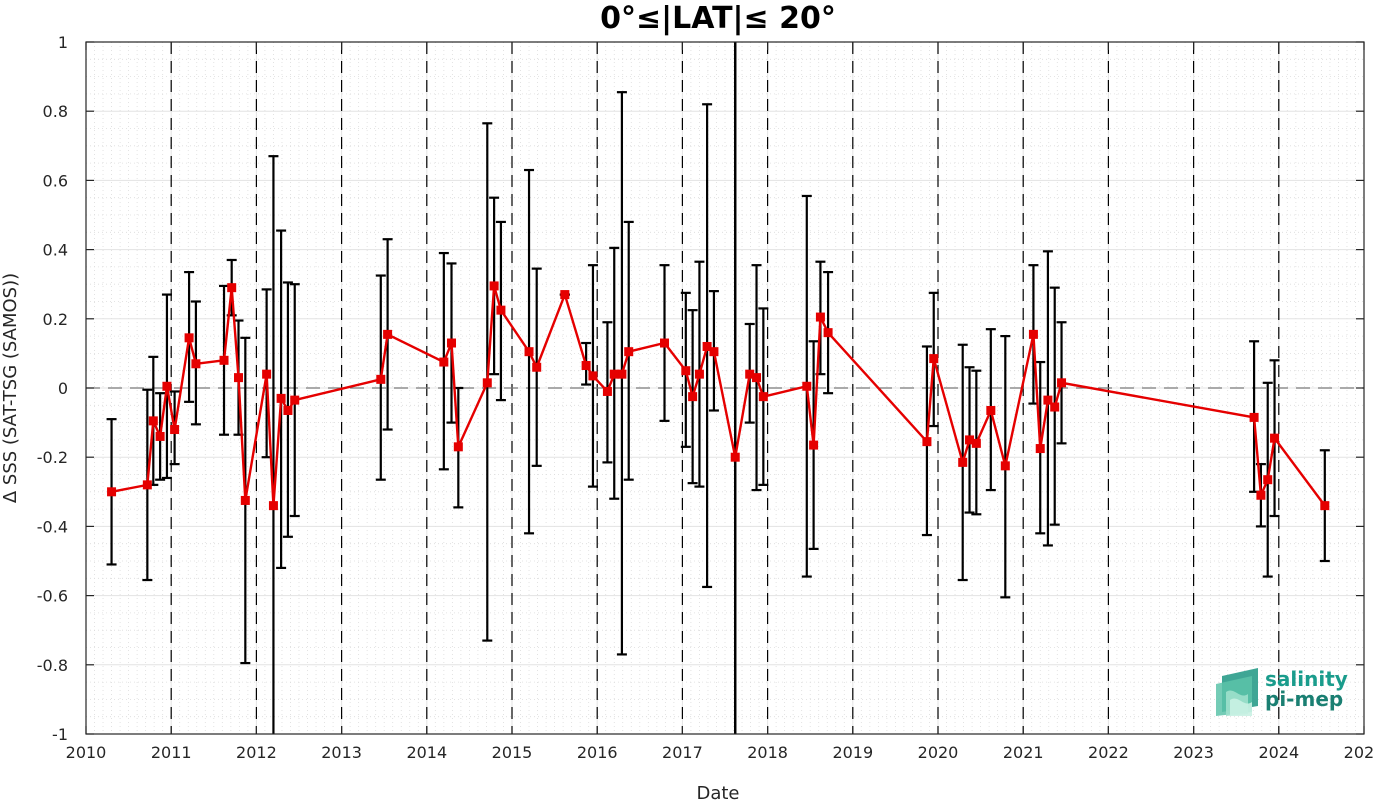 The height and width of the screenshot is (801, 1374). I want to click on x-axis-title: Date, so click(717, 792).